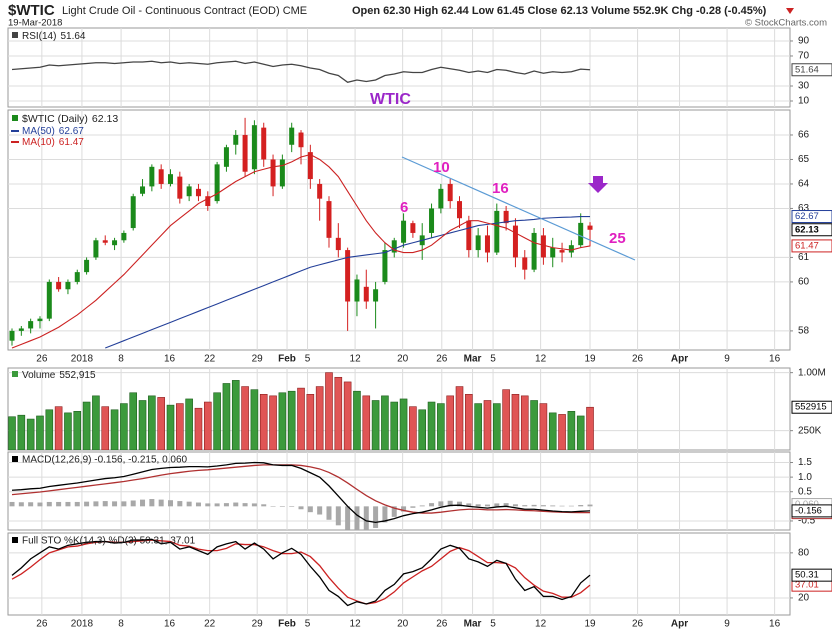 Image resolution: width=832 pixels, height=639 pixels. Describe the element at coordinates (301, 572) in the screenshot. I see `plot-area` at that location.